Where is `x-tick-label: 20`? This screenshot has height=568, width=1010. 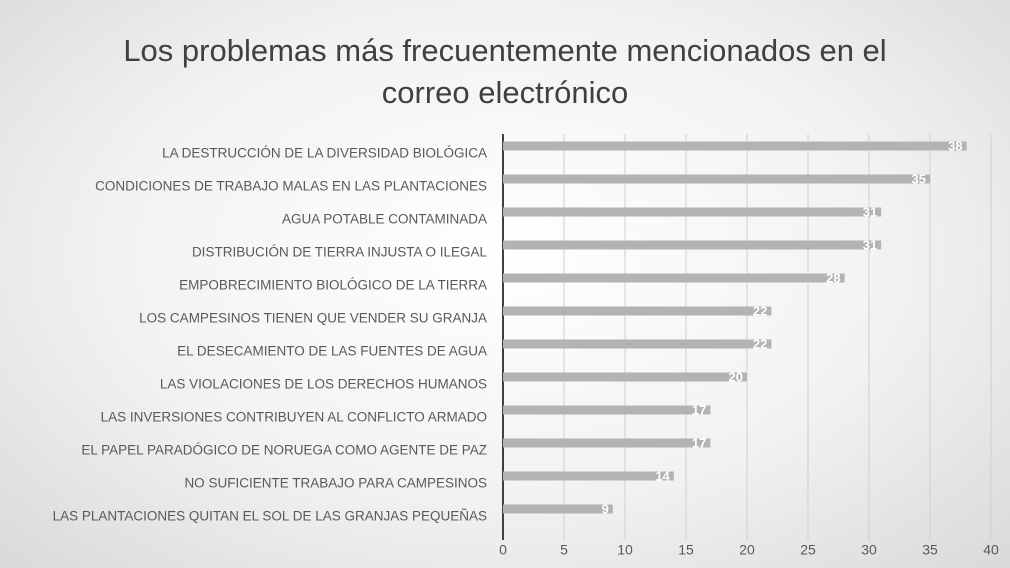 x-tick-label: 20 is located at coordinates (747, 550).